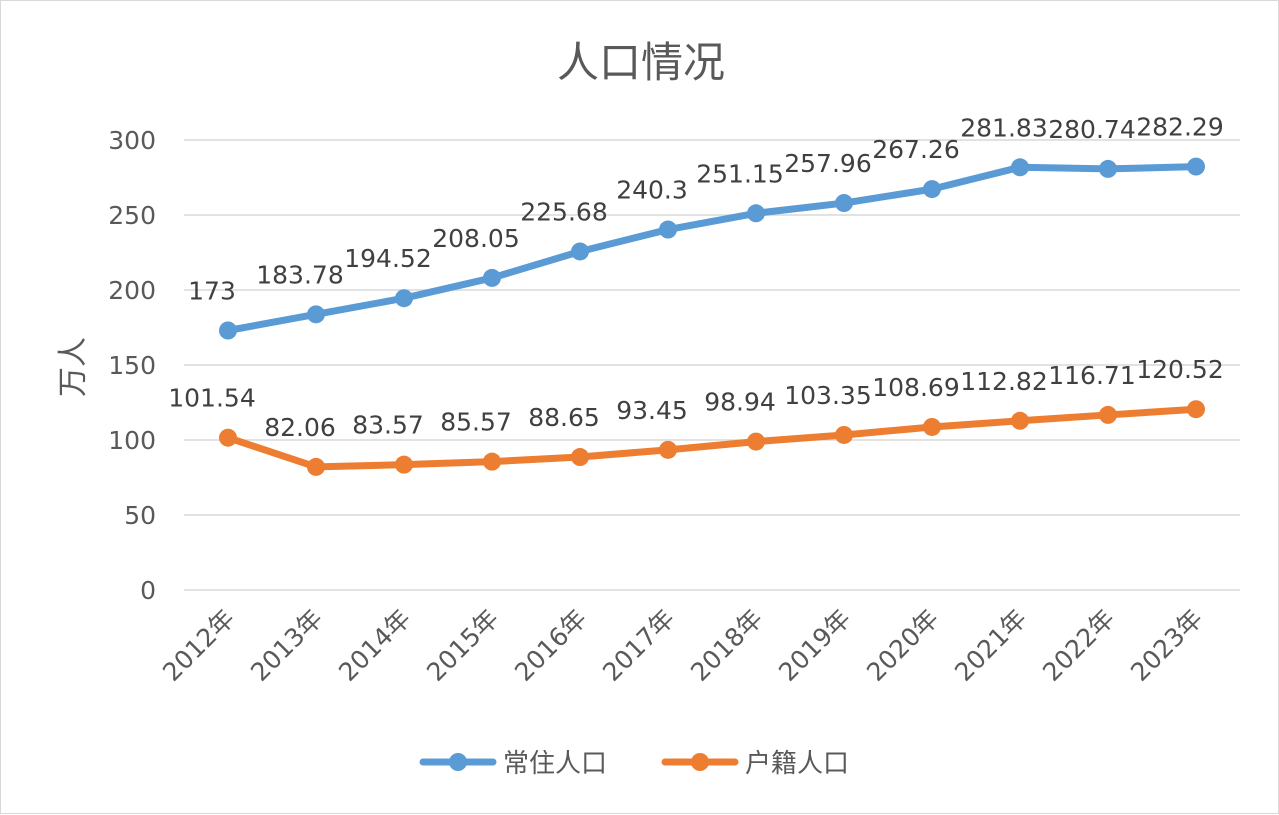  What do you see at coordinates (475, 238) in the screenshot?
I see `data-label: 208.05` at bounding box center [475, 238].